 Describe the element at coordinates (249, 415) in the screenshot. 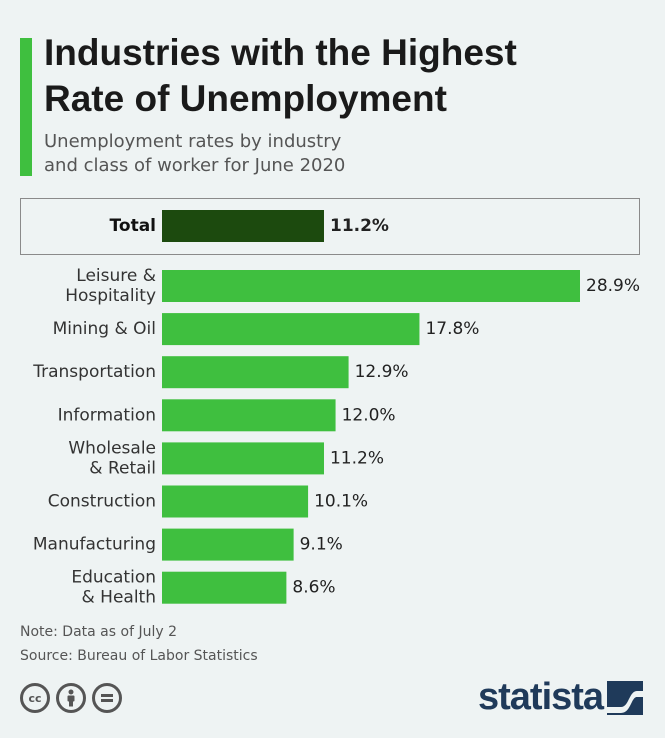

I see `bar-information` at that location.